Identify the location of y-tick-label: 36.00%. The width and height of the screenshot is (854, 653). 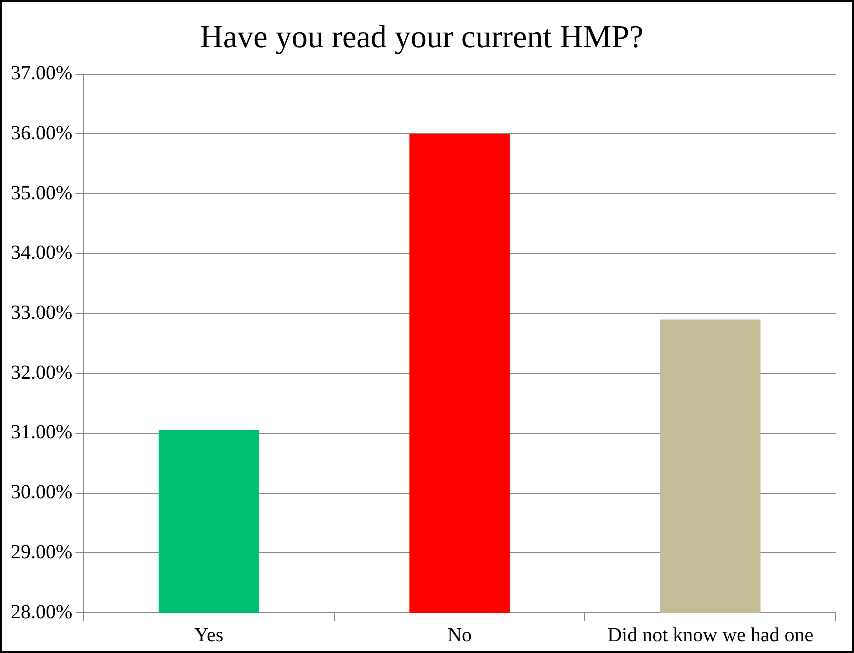
(41, 133).